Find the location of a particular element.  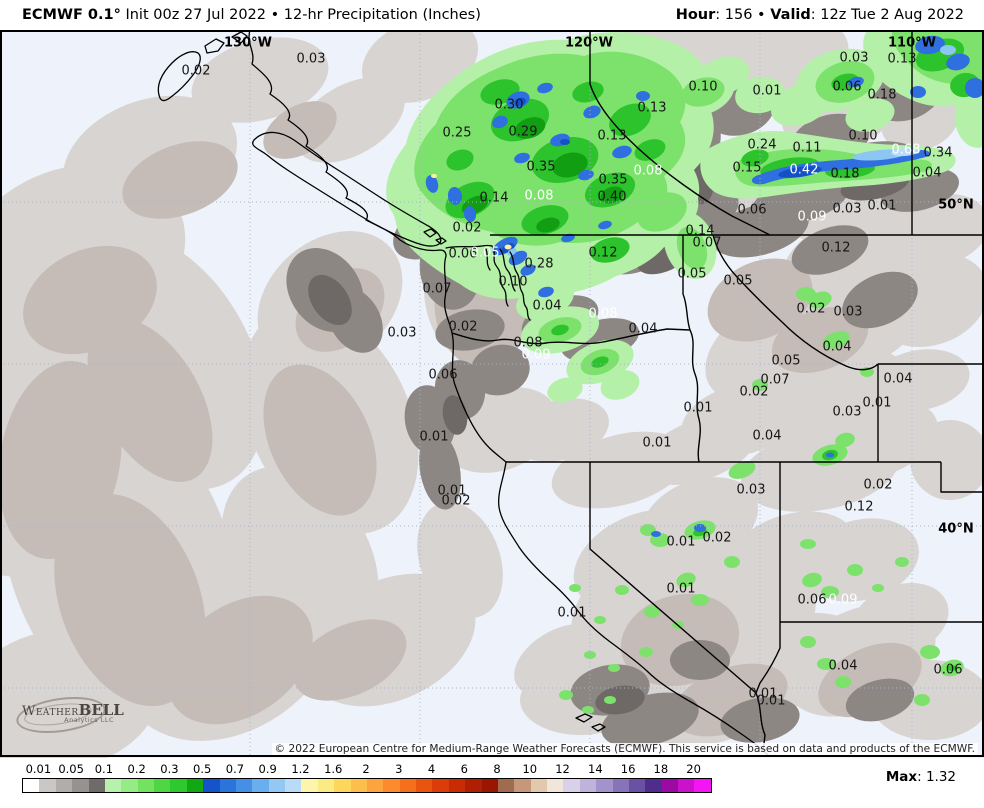

legend-tick-label: 3 is located at coordinates (399, 769).